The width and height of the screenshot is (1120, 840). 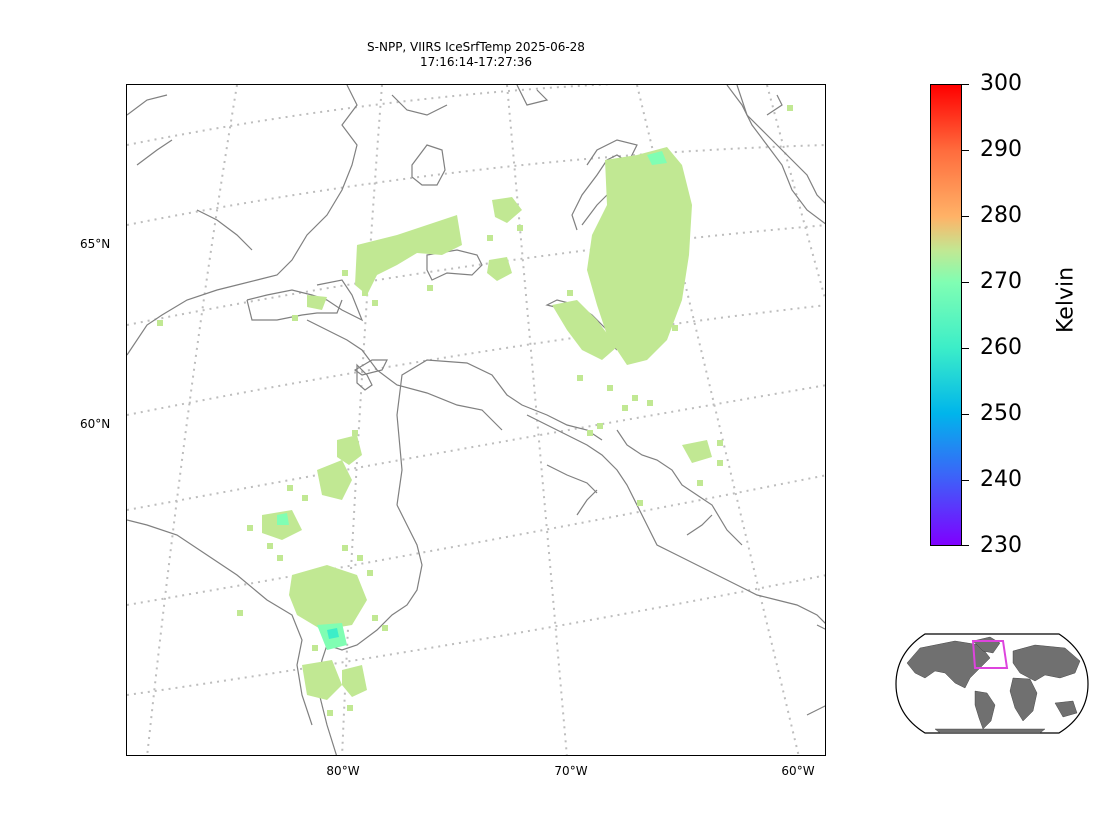 I want to click on colorbar-tick-290: 290, so click(x=1001, y=149).